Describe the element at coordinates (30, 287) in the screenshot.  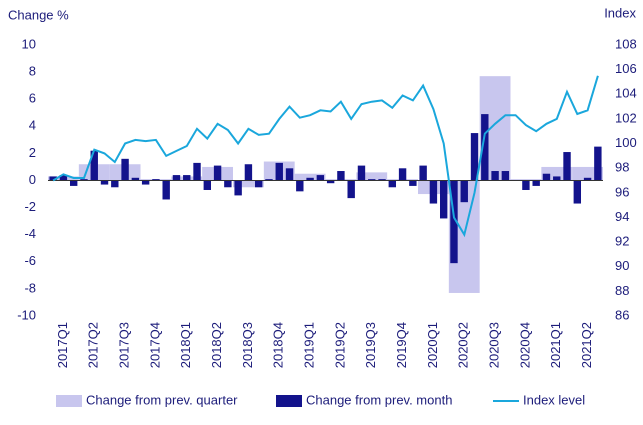
I see `y-tick-label: -8` at that location.